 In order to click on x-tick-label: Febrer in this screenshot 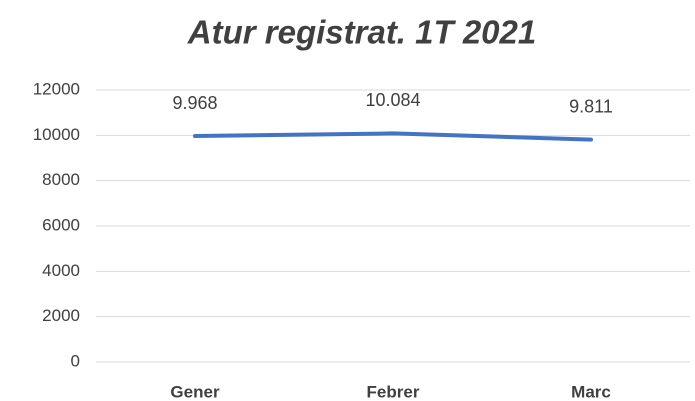, I will do `click(393, 391)`.